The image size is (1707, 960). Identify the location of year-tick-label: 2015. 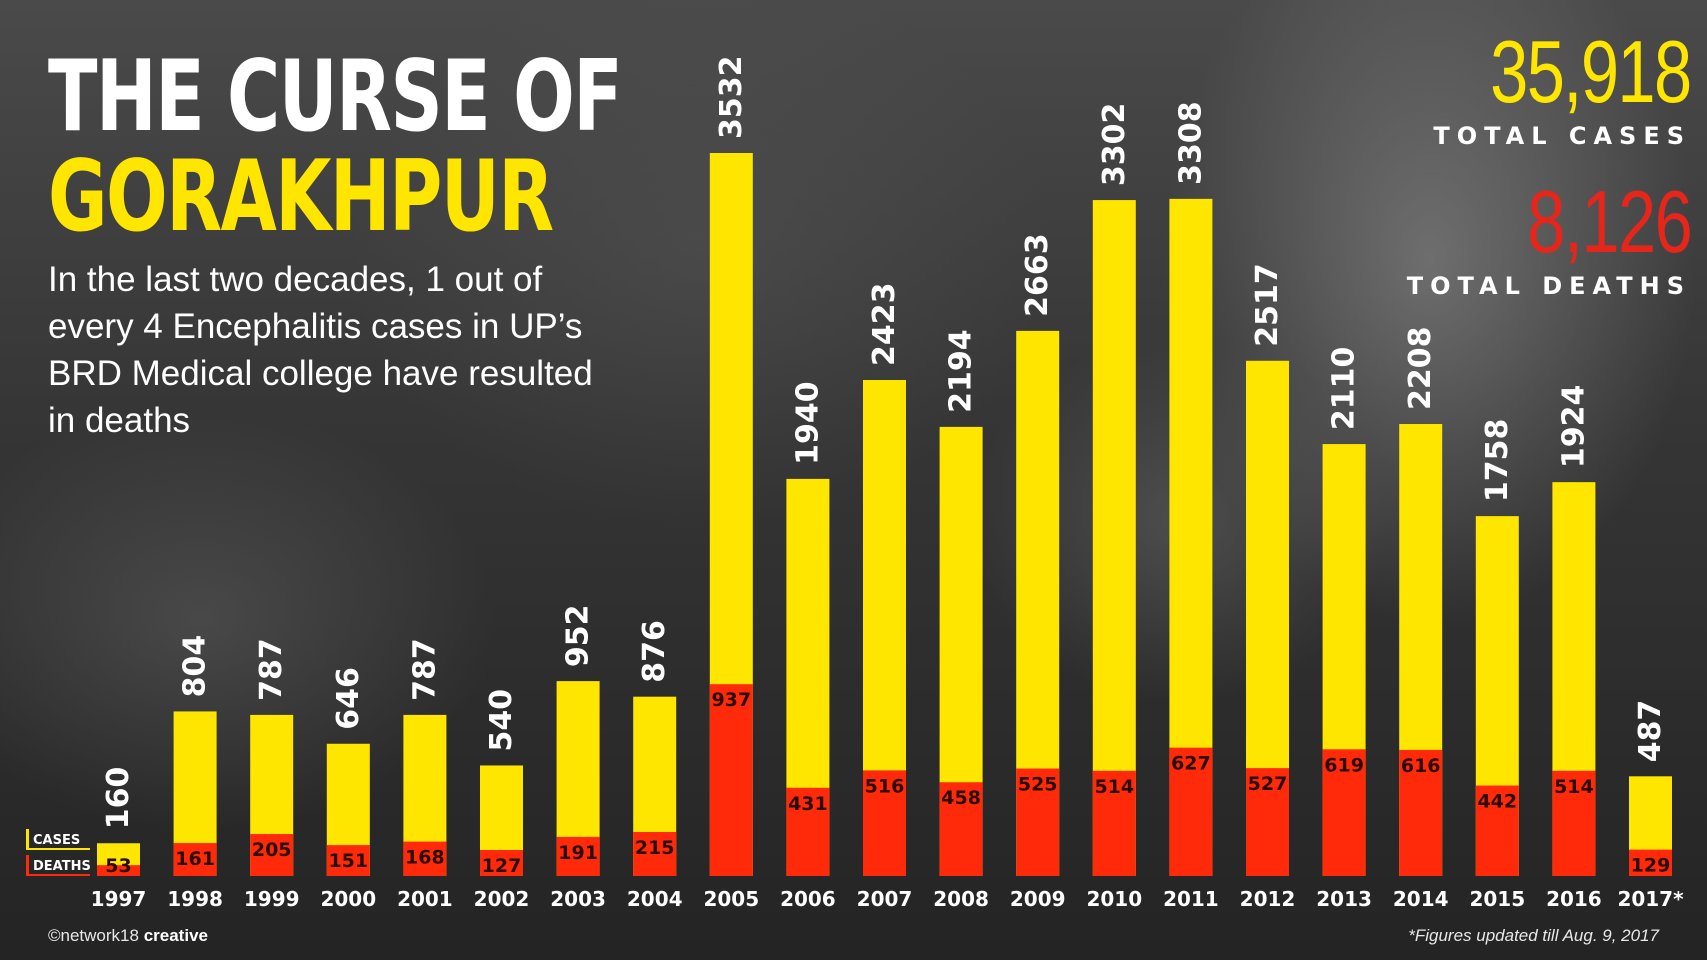
(1497, 899).